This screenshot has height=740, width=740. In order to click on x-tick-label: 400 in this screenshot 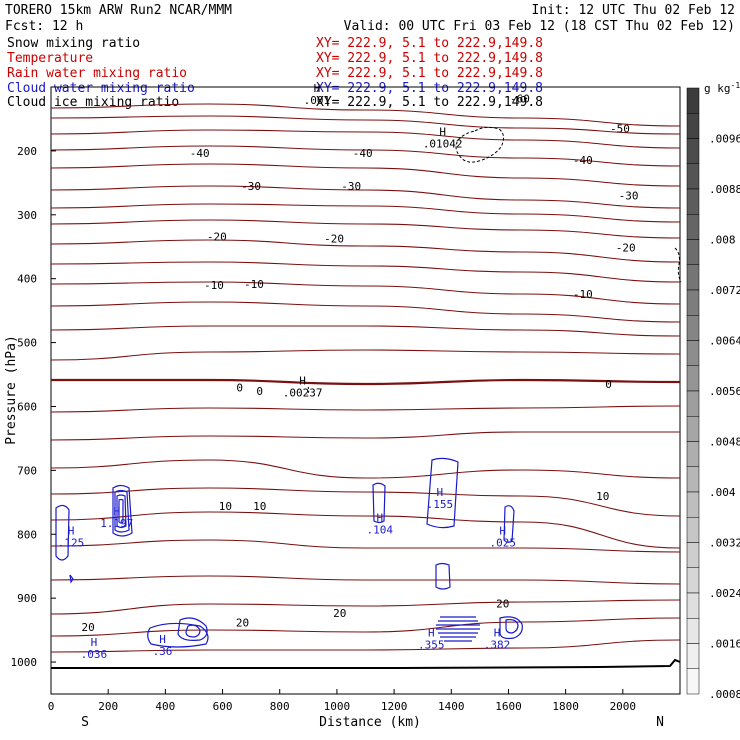, I will do `click(165, 706)`.